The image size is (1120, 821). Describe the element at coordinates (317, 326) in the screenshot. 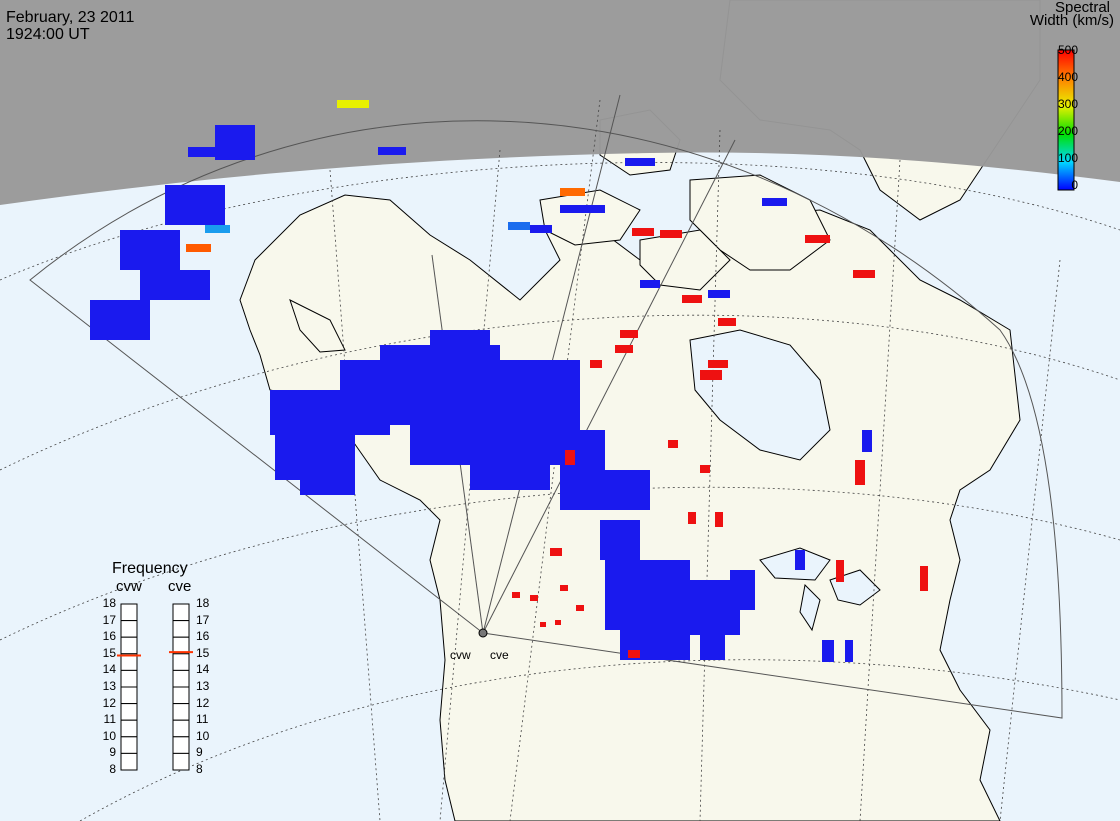

I see `aleutian-peninsula` at that location.